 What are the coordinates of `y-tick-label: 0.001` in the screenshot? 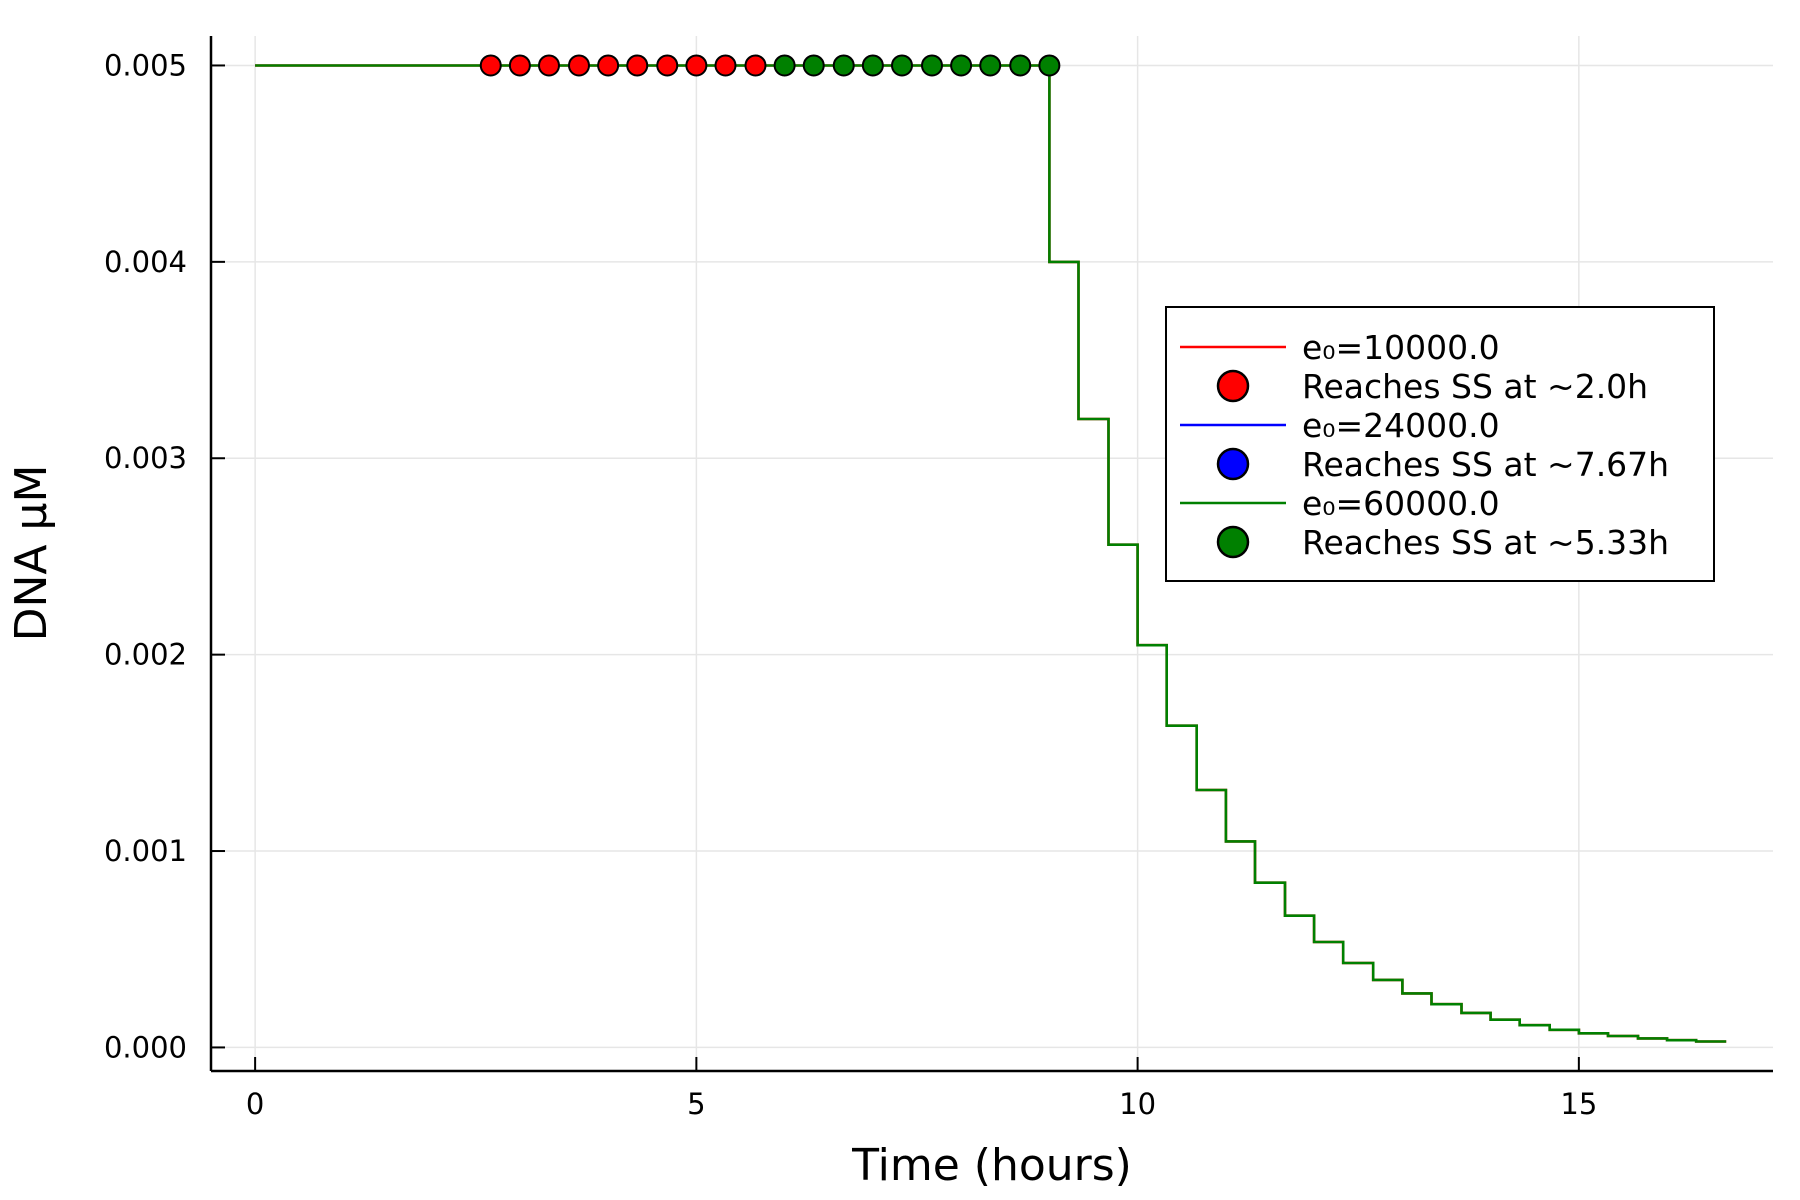 It's located at (145, 851).